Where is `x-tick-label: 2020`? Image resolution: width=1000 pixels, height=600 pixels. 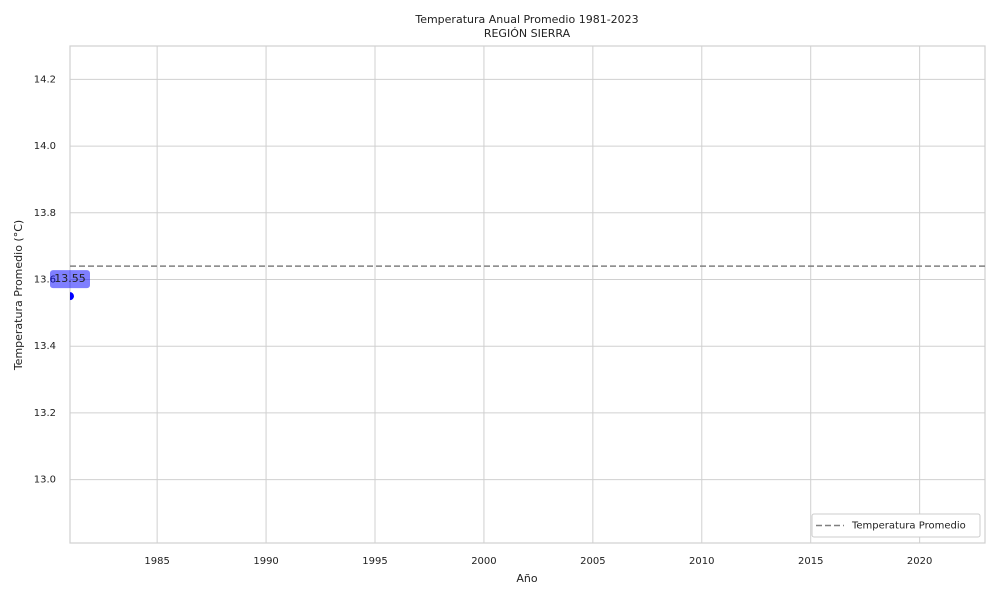 x-tick-label: 2020 is located at coordinates (919, 561).